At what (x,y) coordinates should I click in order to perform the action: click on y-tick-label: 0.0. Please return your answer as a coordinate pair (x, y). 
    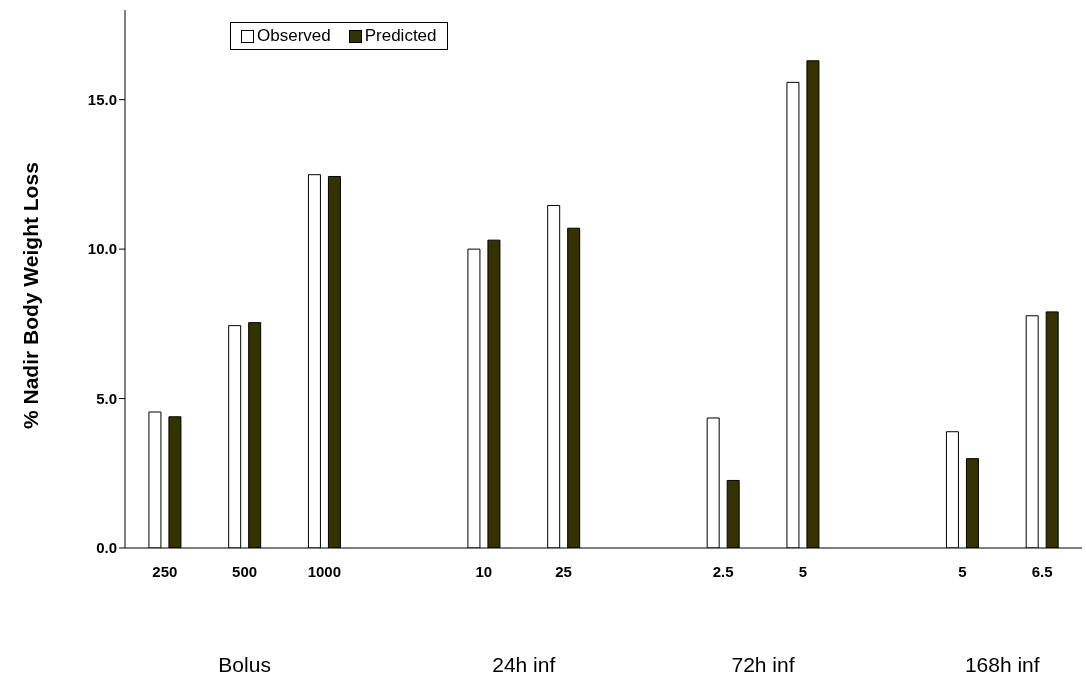
    Looking at the image, I should click on (106, 548).